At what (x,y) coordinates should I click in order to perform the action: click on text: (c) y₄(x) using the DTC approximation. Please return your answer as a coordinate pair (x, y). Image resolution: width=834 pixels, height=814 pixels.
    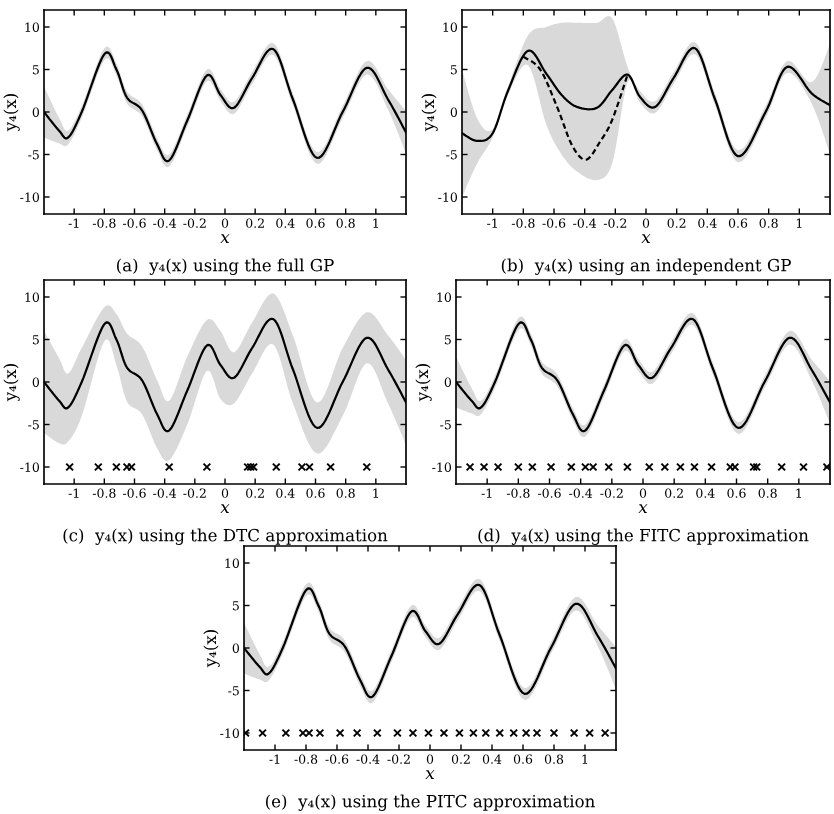
    Looking at the image, I should click on (225, 536).